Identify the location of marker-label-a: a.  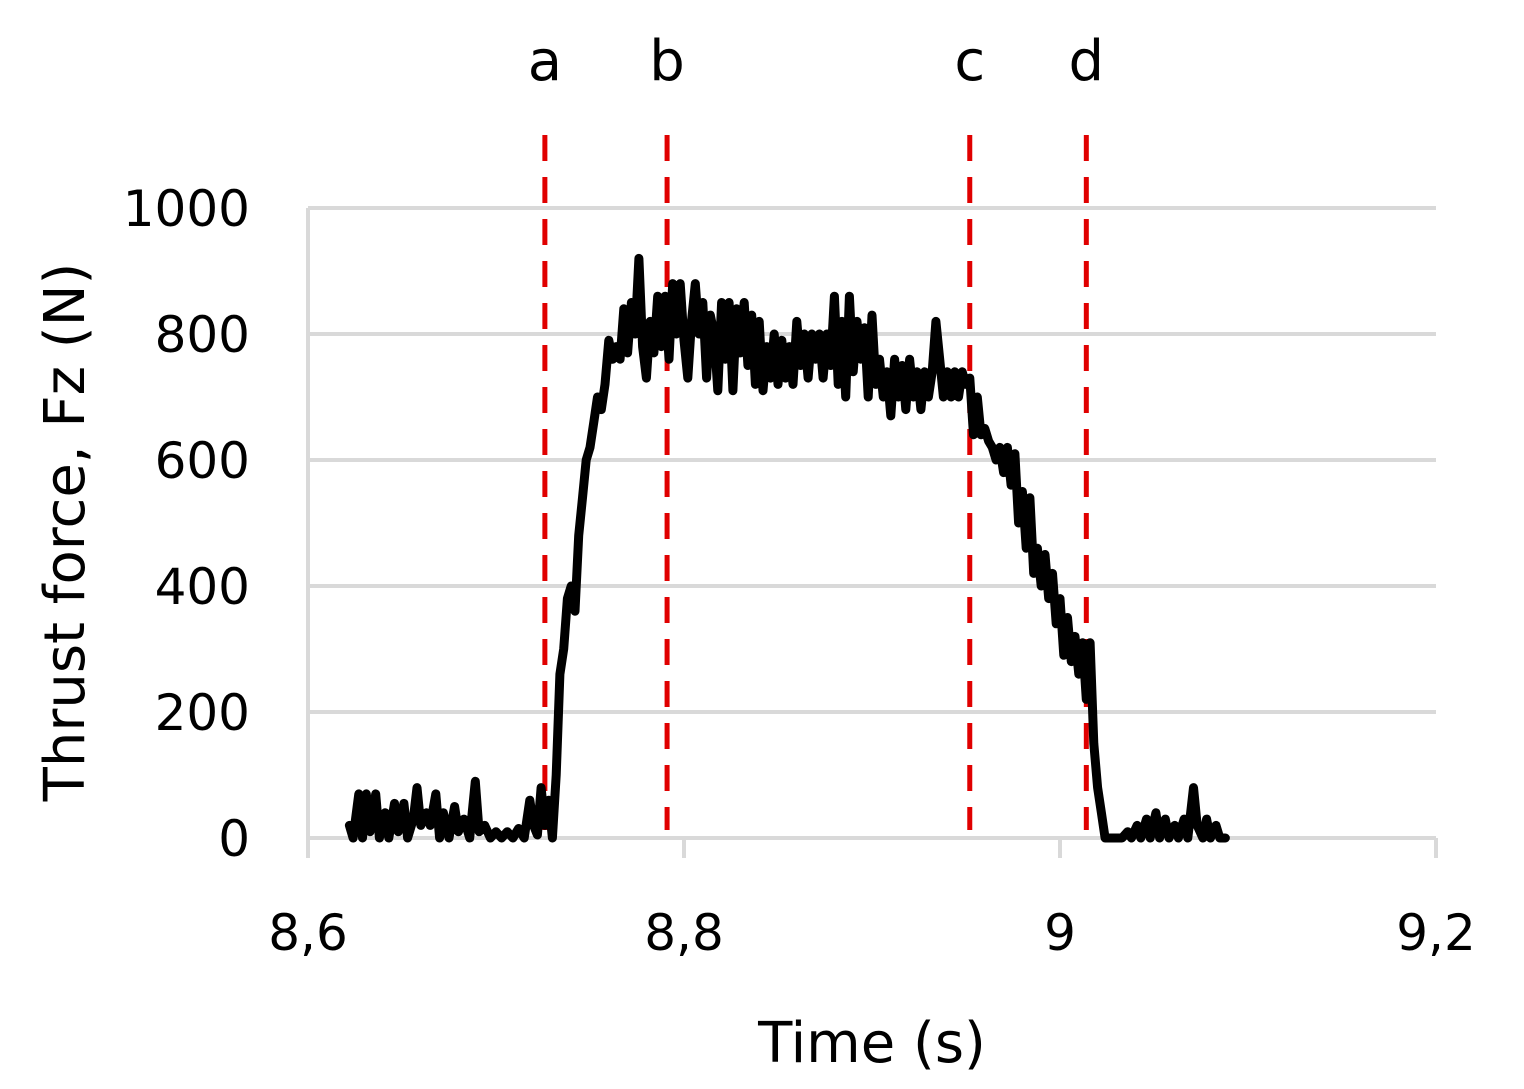
(545, 61).